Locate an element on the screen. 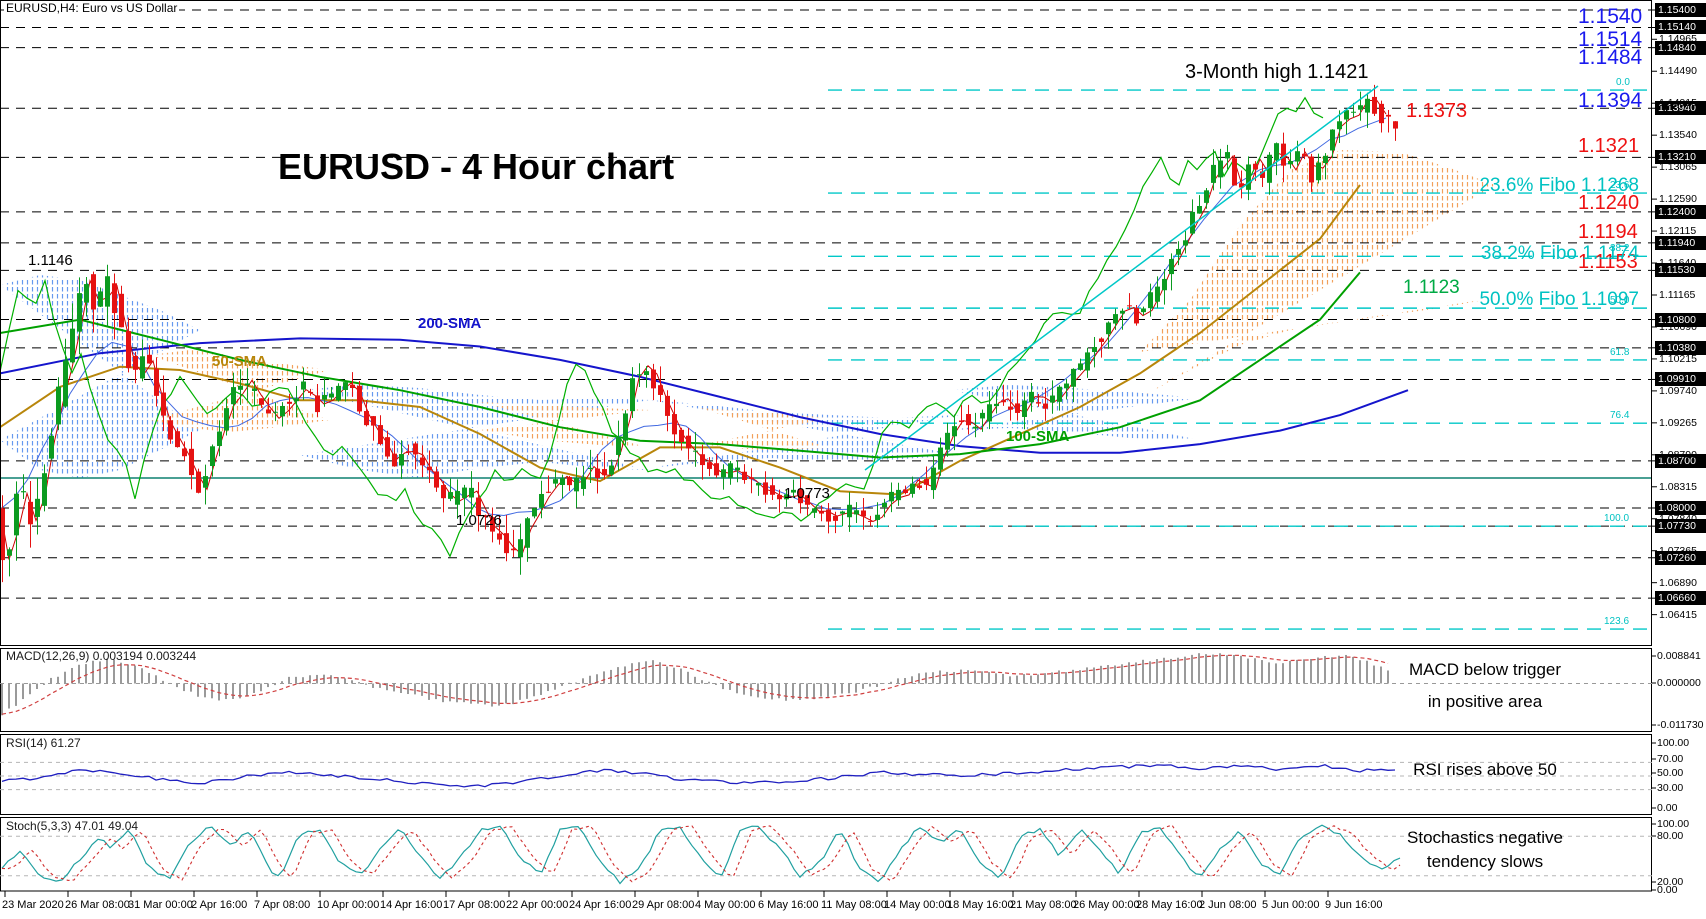 The image size is (1706, 919). resistance-label: 1.1514 is located at coordinates (1610, 39).